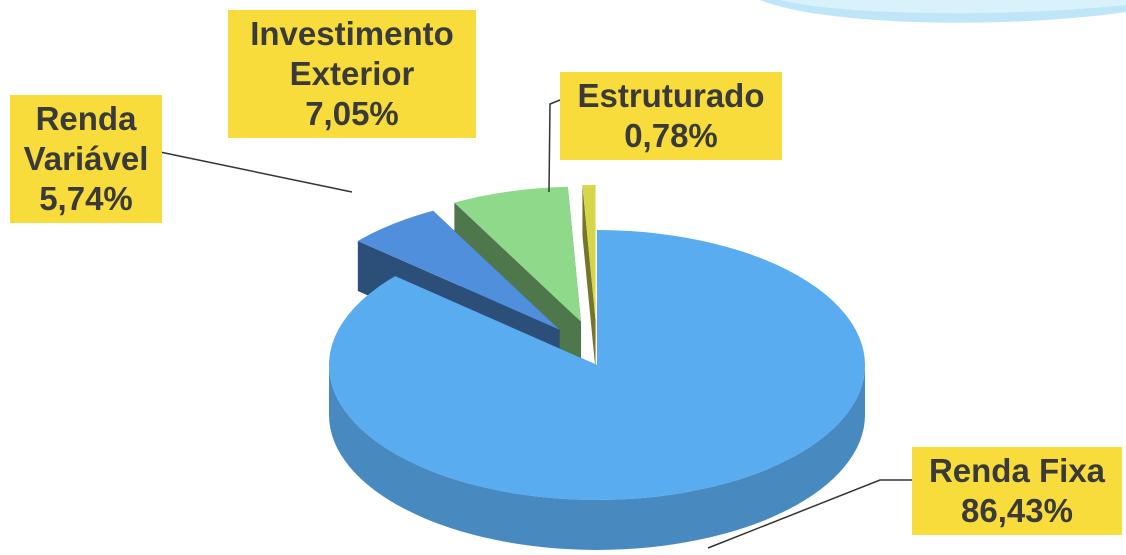 This screenshot has height=555, width=1126. What do you see at coordinates (1017, 470) in the screenshot?
I see `category-label: Renda Fixa` at bounding box center [1017, 470].